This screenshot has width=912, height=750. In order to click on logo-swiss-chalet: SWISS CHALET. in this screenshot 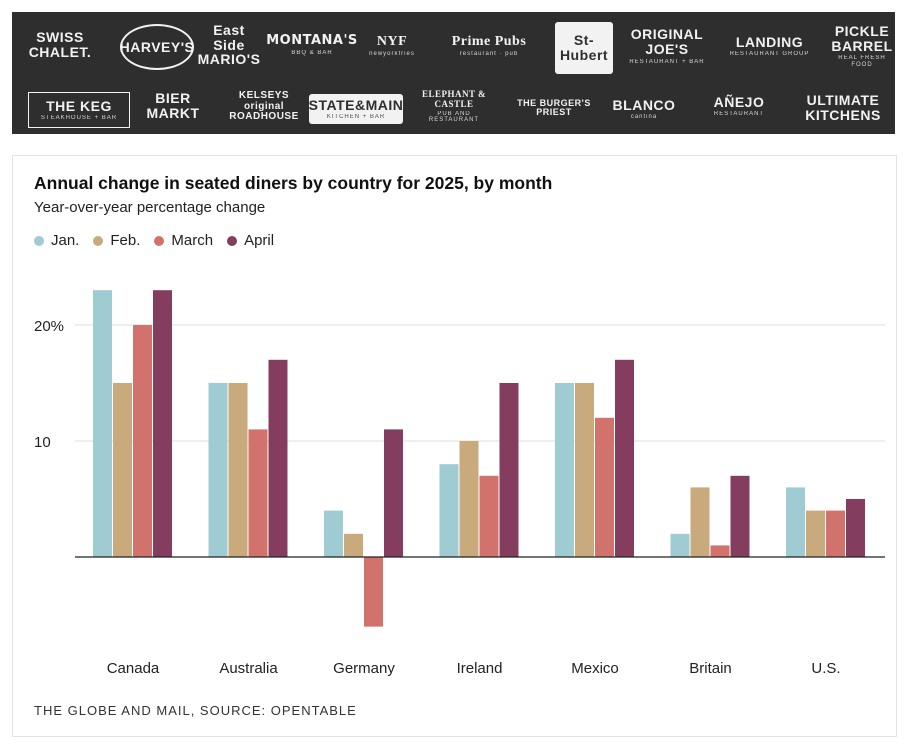, I will do `click(60, 45)`.